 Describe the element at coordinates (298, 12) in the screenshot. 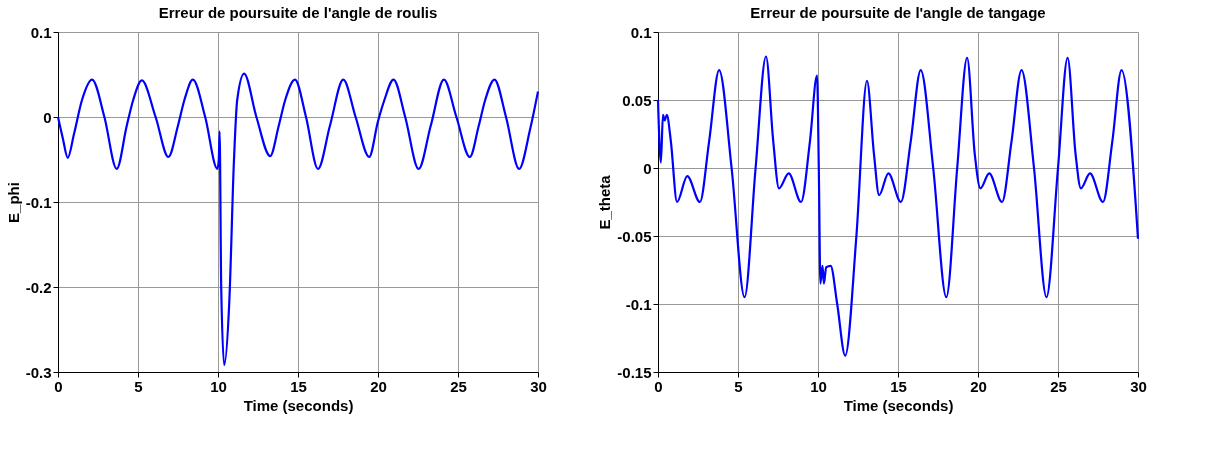

I see `chart-title: Erreur de poursuite de l'angle de roulis` at that location.